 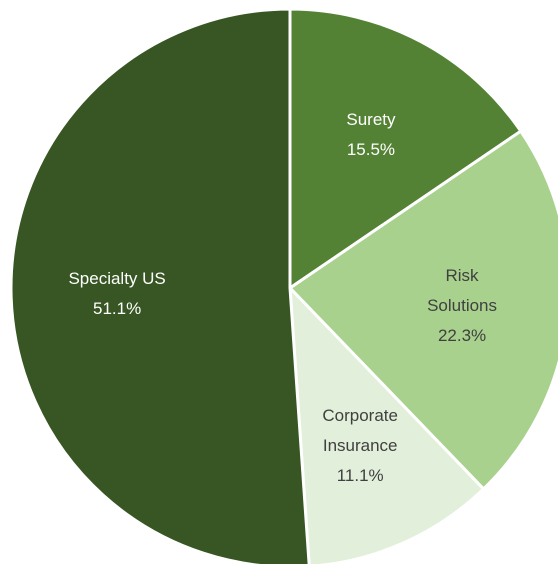 I want to click on slice-label: Surety 15.5%, so click(x=370, y=135).